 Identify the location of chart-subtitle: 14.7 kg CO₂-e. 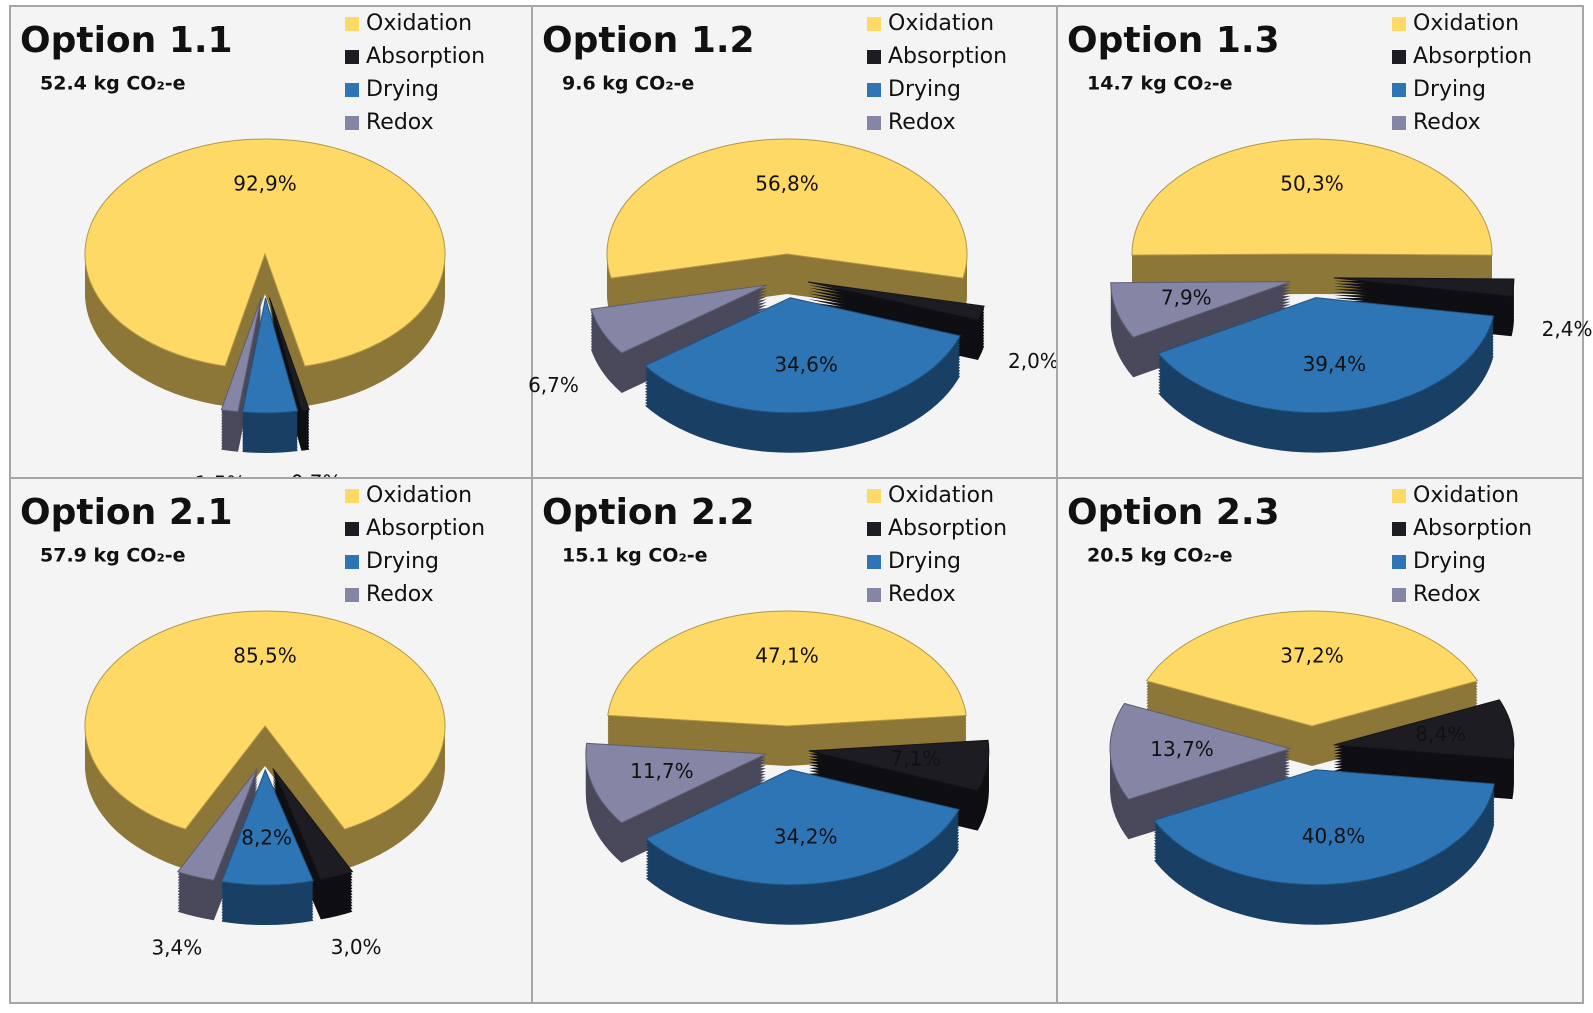
(1160, 84).